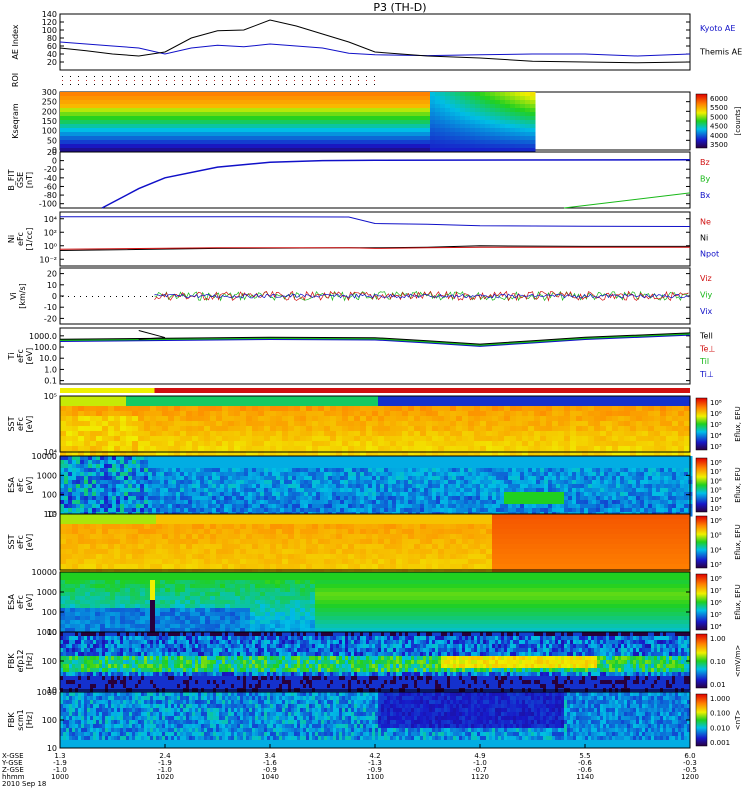 The image size is (750, 800). Describe the element at coordinates (375, 221) in the screenshot. I see `ni-series-line` at that location.